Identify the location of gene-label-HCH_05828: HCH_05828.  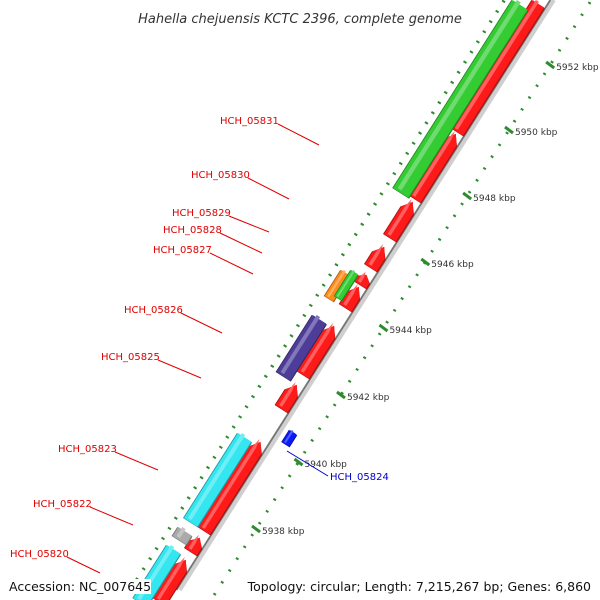
(192, 230).